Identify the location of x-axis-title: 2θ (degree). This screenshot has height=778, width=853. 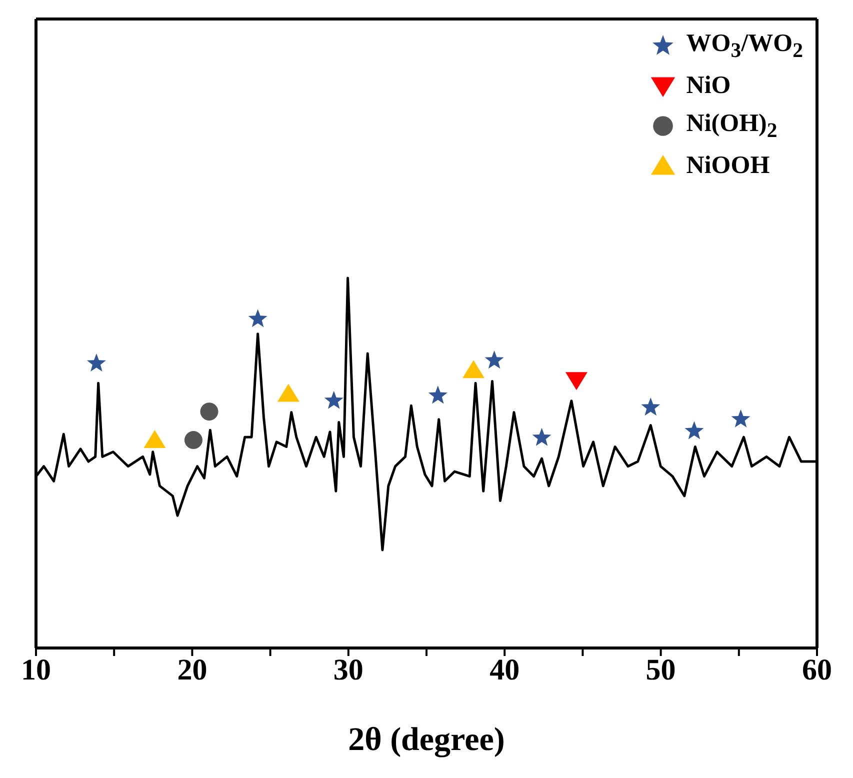
(426, 740).